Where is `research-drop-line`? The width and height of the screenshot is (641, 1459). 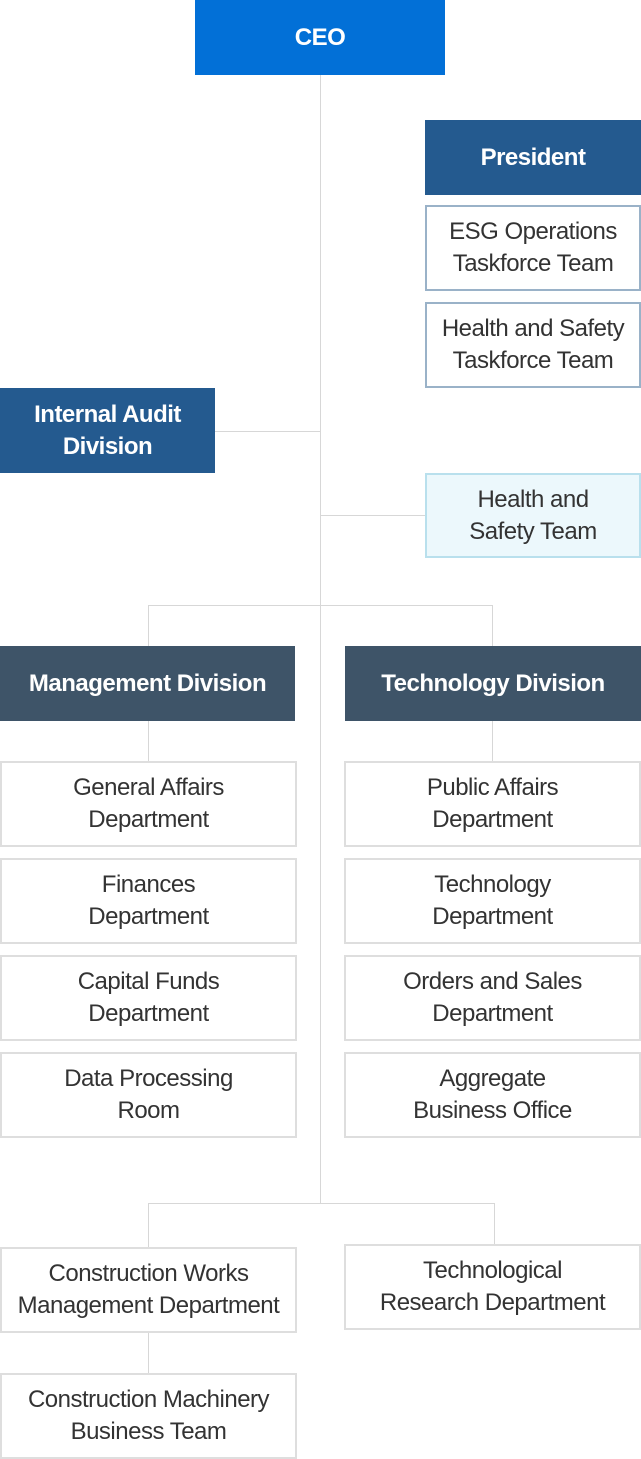
research-drop-line is located at coordinates (494, 1224).